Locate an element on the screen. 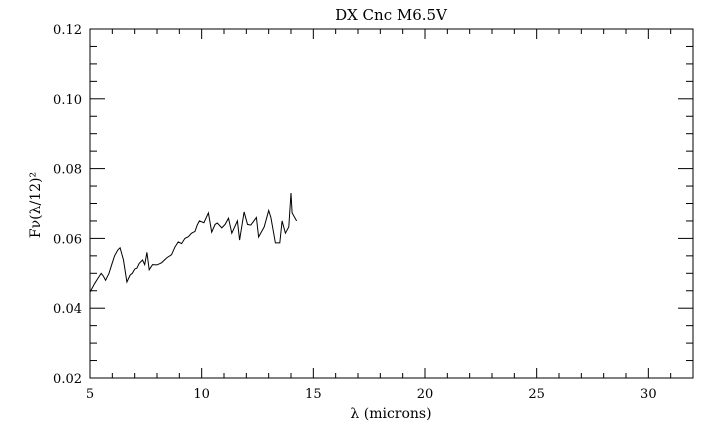 Image resolution: width=720 pixels, height=439 pixels. y-tick-label: 0.08 is located at coordinates (67, 170).